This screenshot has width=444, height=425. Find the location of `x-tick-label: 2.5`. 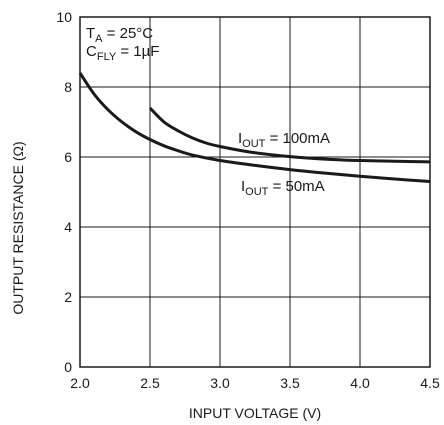

x-tick-label: 2.5 is located at coordinates (150, 383).